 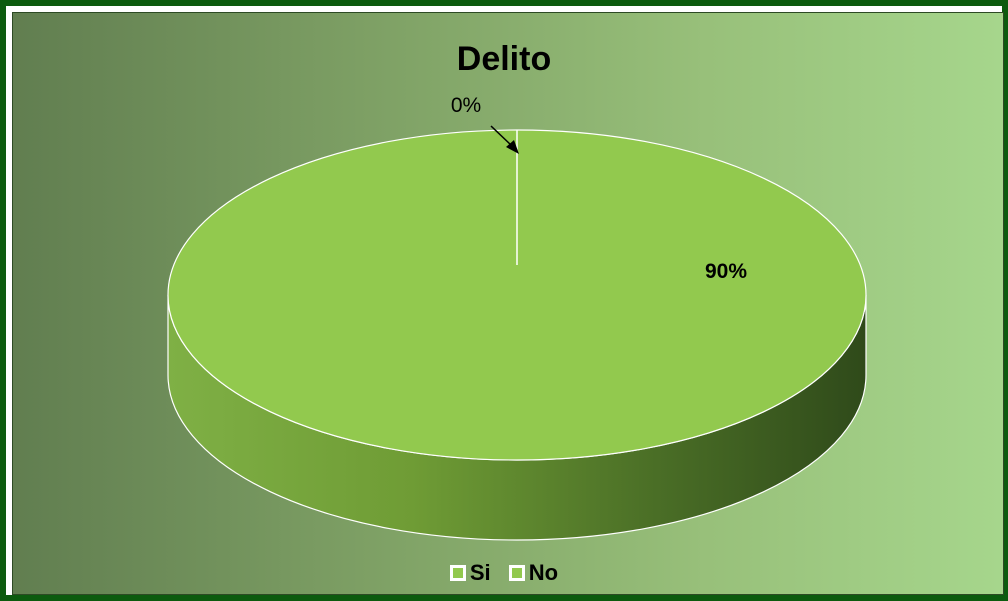 I want to click on legend-label-no: No, so click(x=543, y=572).